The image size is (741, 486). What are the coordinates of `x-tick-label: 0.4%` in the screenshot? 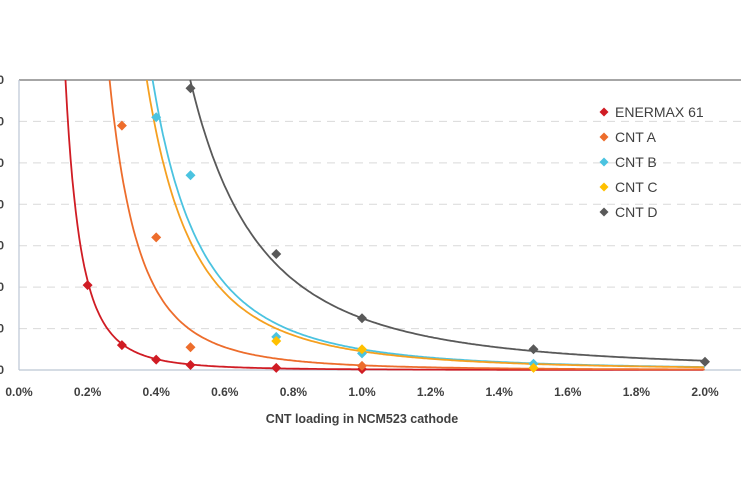 It's located at (157, 392).